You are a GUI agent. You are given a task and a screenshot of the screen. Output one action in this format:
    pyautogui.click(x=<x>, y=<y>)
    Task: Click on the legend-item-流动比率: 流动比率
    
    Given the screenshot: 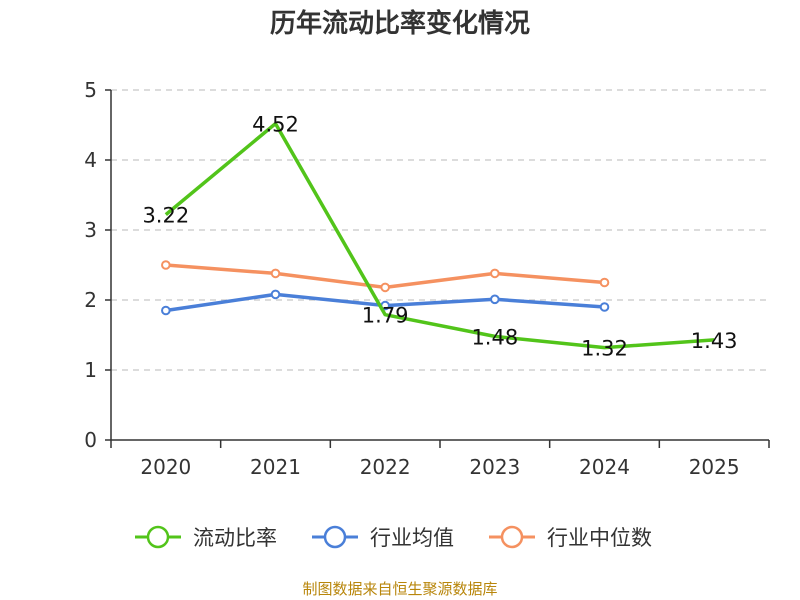 What is the action you would take?
    pyautogui.click(x=206, y=537)
    